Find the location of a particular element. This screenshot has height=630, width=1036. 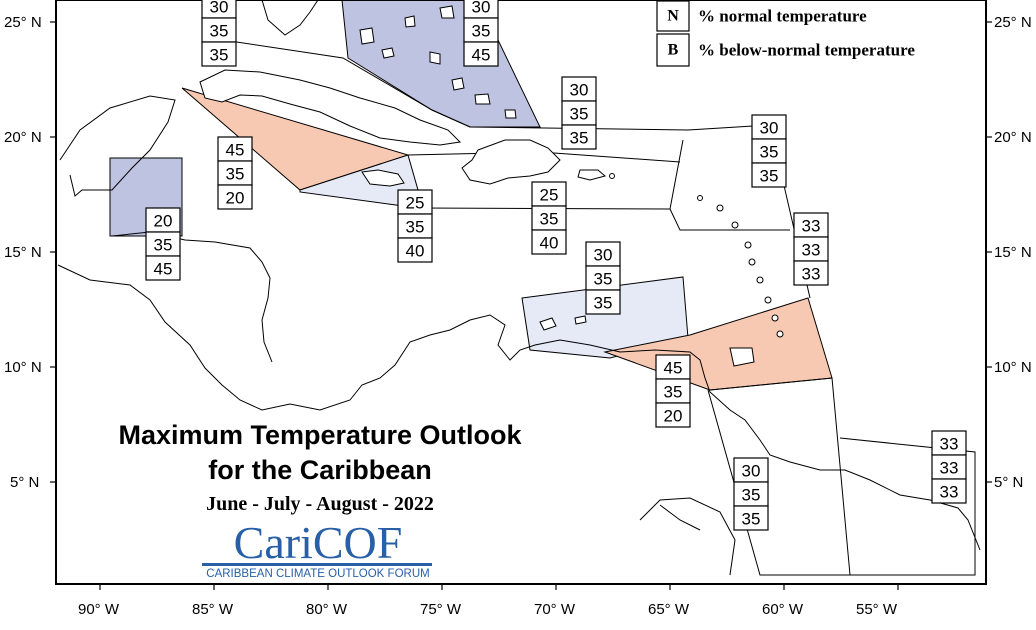

island-cuba is located at coordinates (330, 107).